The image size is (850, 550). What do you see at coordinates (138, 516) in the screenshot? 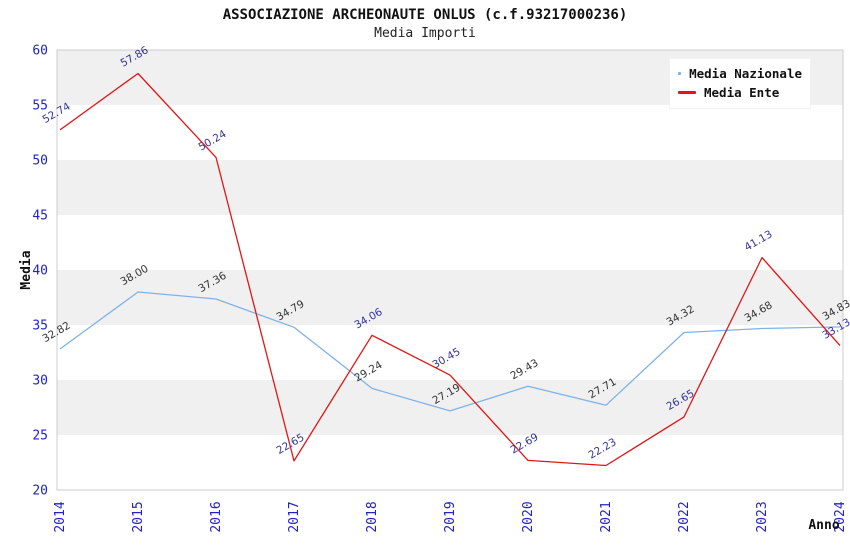
I see `x-tick-label: 2015` at bounding box center [138, 516].